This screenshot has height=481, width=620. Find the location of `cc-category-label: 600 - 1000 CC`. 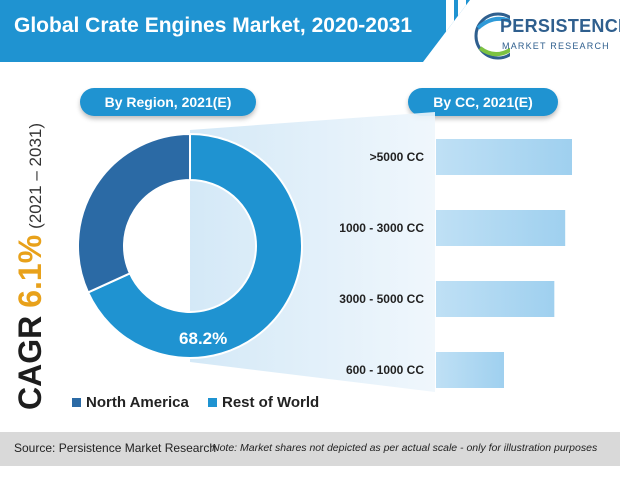

cc-category-label: 600 - 1000 CC is located at coordinates (384, 370).